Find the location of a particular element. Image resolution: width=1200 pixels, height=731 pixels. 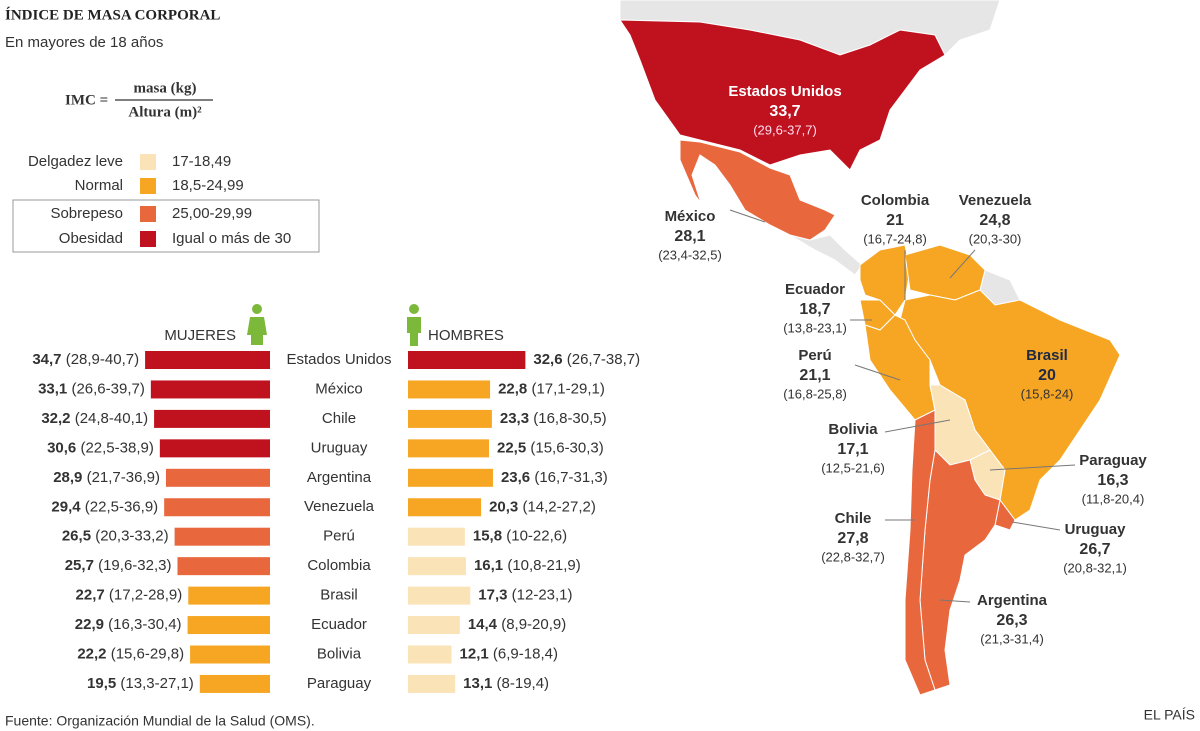

category-label: Estados Unidos is located at coordinates (338, 359).